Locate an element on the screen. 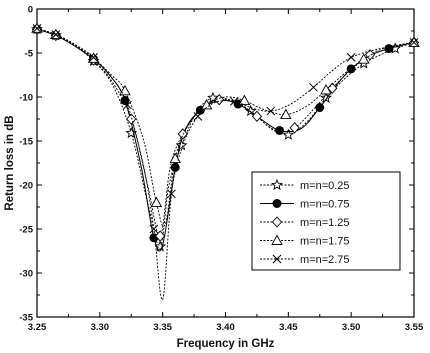 The image size is (430, 353). y-tick-label: -5 is located at coordinates (29, 54).